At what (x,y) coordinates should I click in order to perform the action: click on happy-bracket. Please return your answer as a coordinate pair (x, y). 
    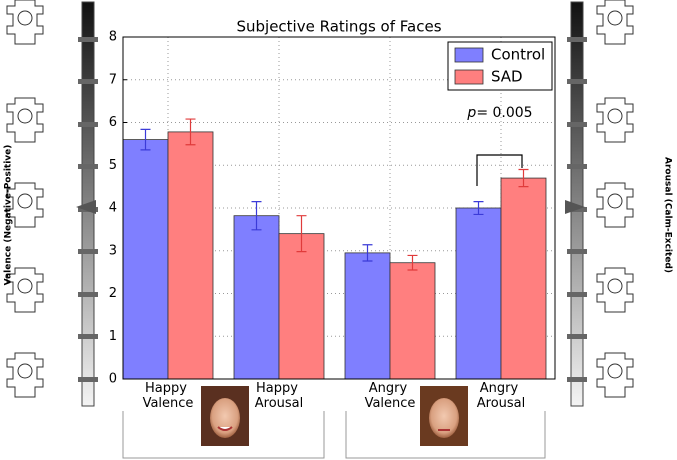
    Looking at the image, I should click on (223, 435).